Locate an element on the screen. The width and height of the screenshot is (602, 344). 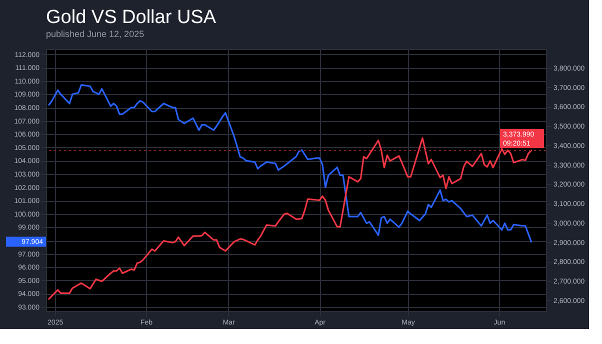
chart-subtitle: published June 12, 2025 is located at coordinates (95, 34).